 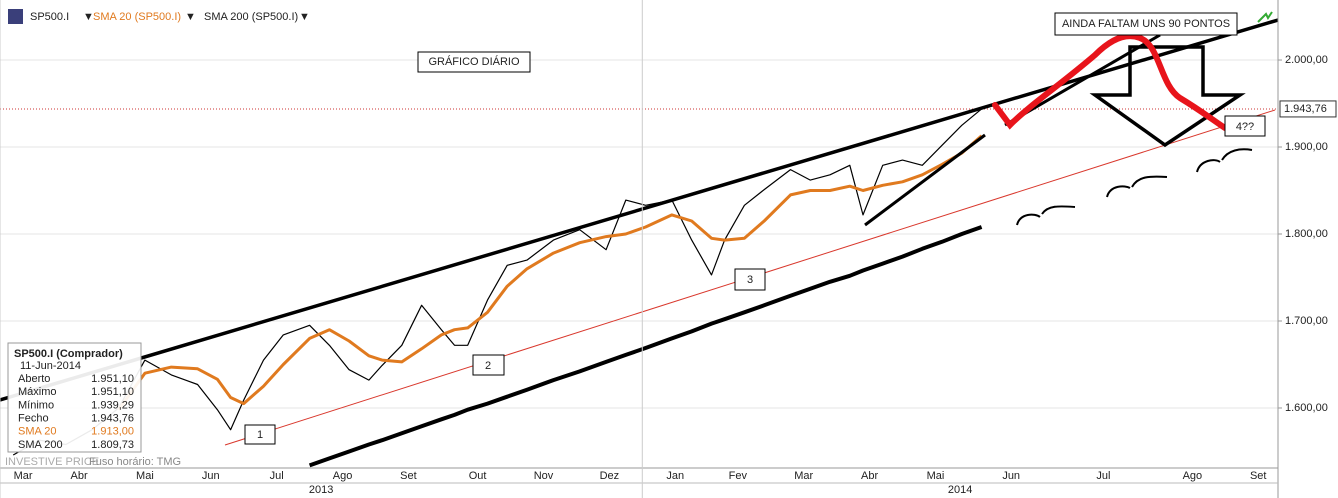 I want to click on x-tick-label: Fev, so click(x=738, y=476).